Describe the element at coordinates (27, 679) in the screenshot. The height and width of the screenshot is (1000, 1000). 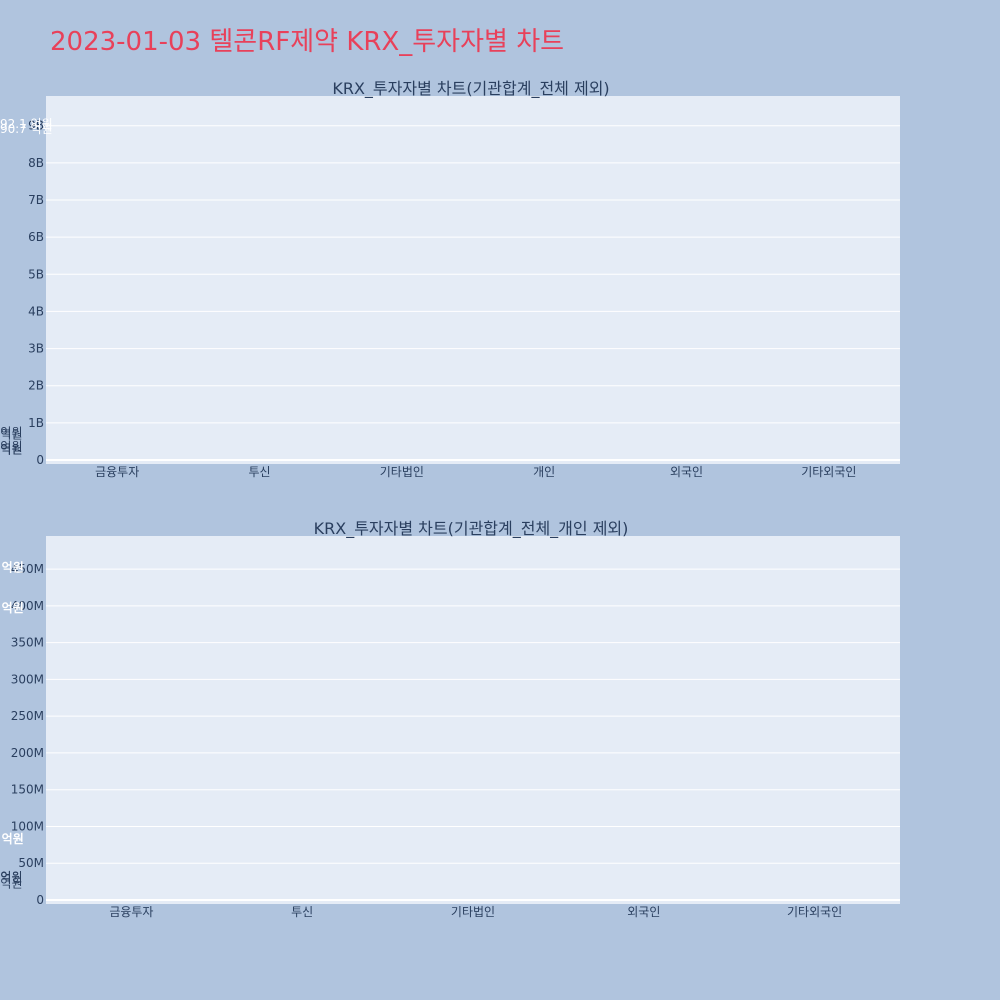
I see `y-tick-label: 300M` at that location.